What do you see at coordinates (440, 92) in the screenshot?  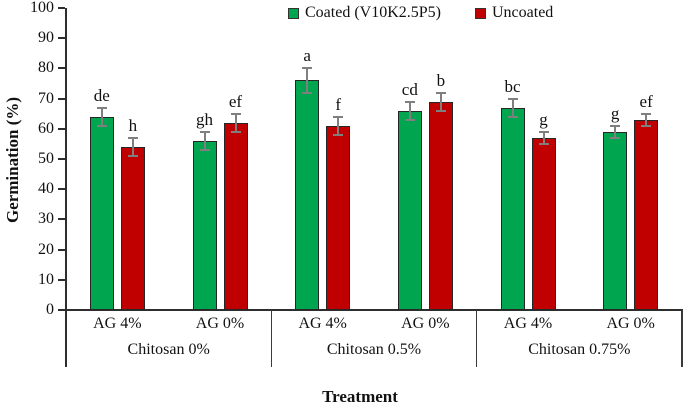 I see `error-cap-top-uncoated-g2-ag0` at bounding box center [440, 92].